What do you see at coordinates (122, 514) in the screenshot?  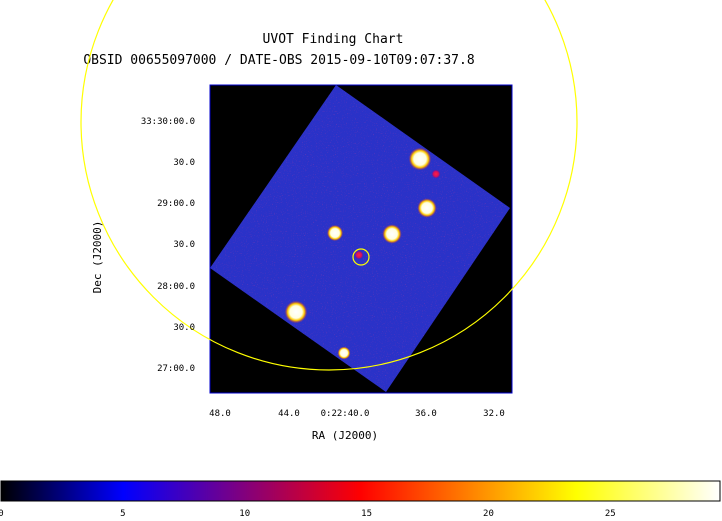 I see `colorbar-tick-label: 5` at bounding box center [122, 514].